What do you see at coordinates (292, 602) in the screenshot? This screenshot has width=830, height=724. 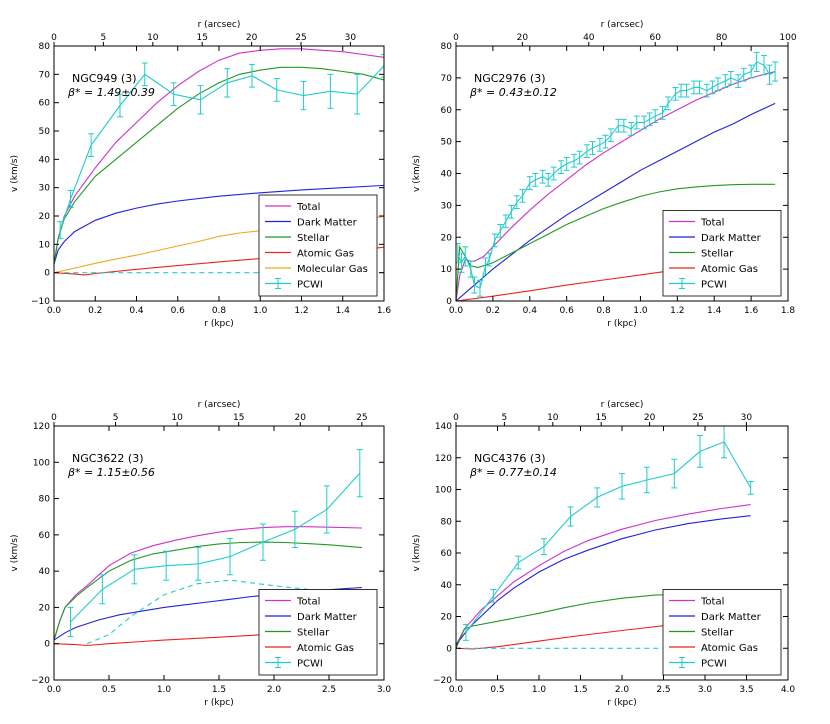 I see `legend-entry: Total` at bounding box center [292, 602].